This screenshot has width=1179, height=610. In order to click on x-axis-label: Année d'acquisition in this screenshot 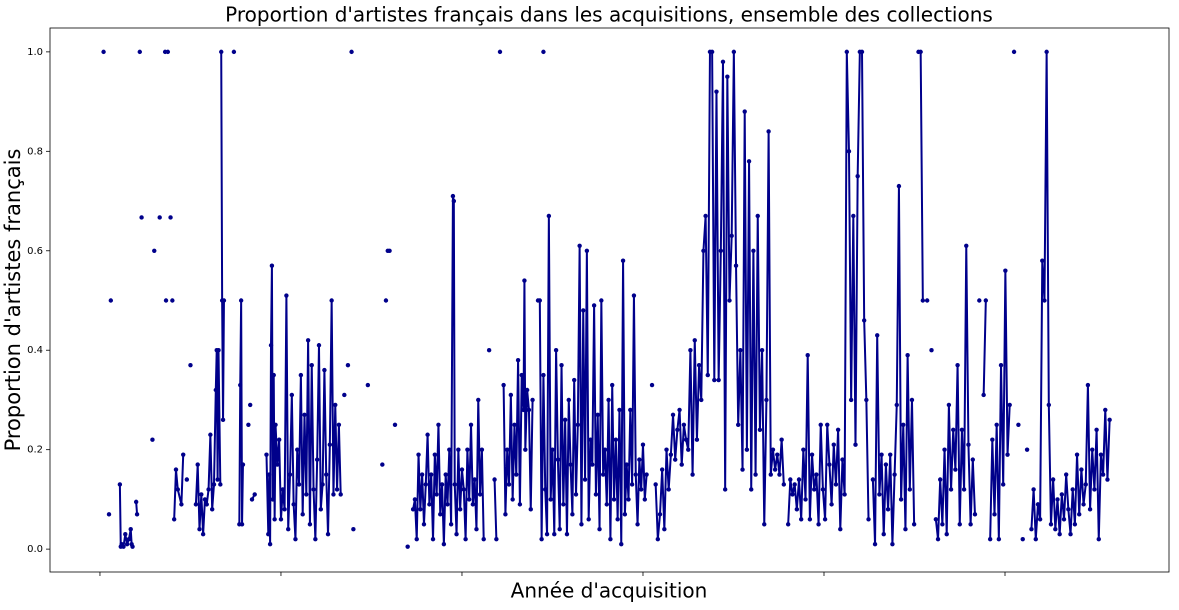, I will do `click(609, 591)`.